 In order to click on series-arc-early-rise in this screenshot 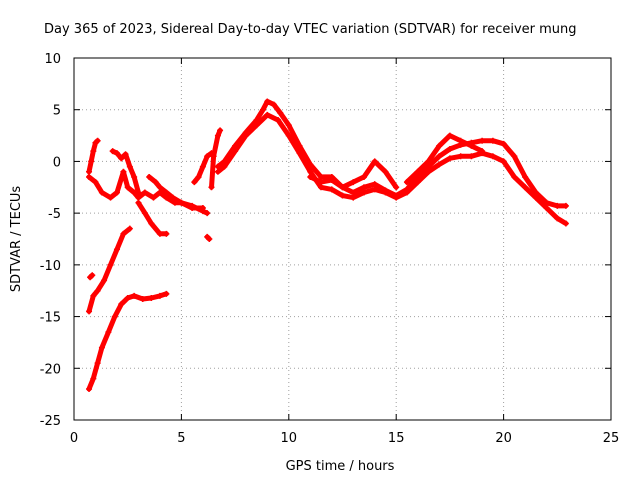, I will do `click(93, 156)`.